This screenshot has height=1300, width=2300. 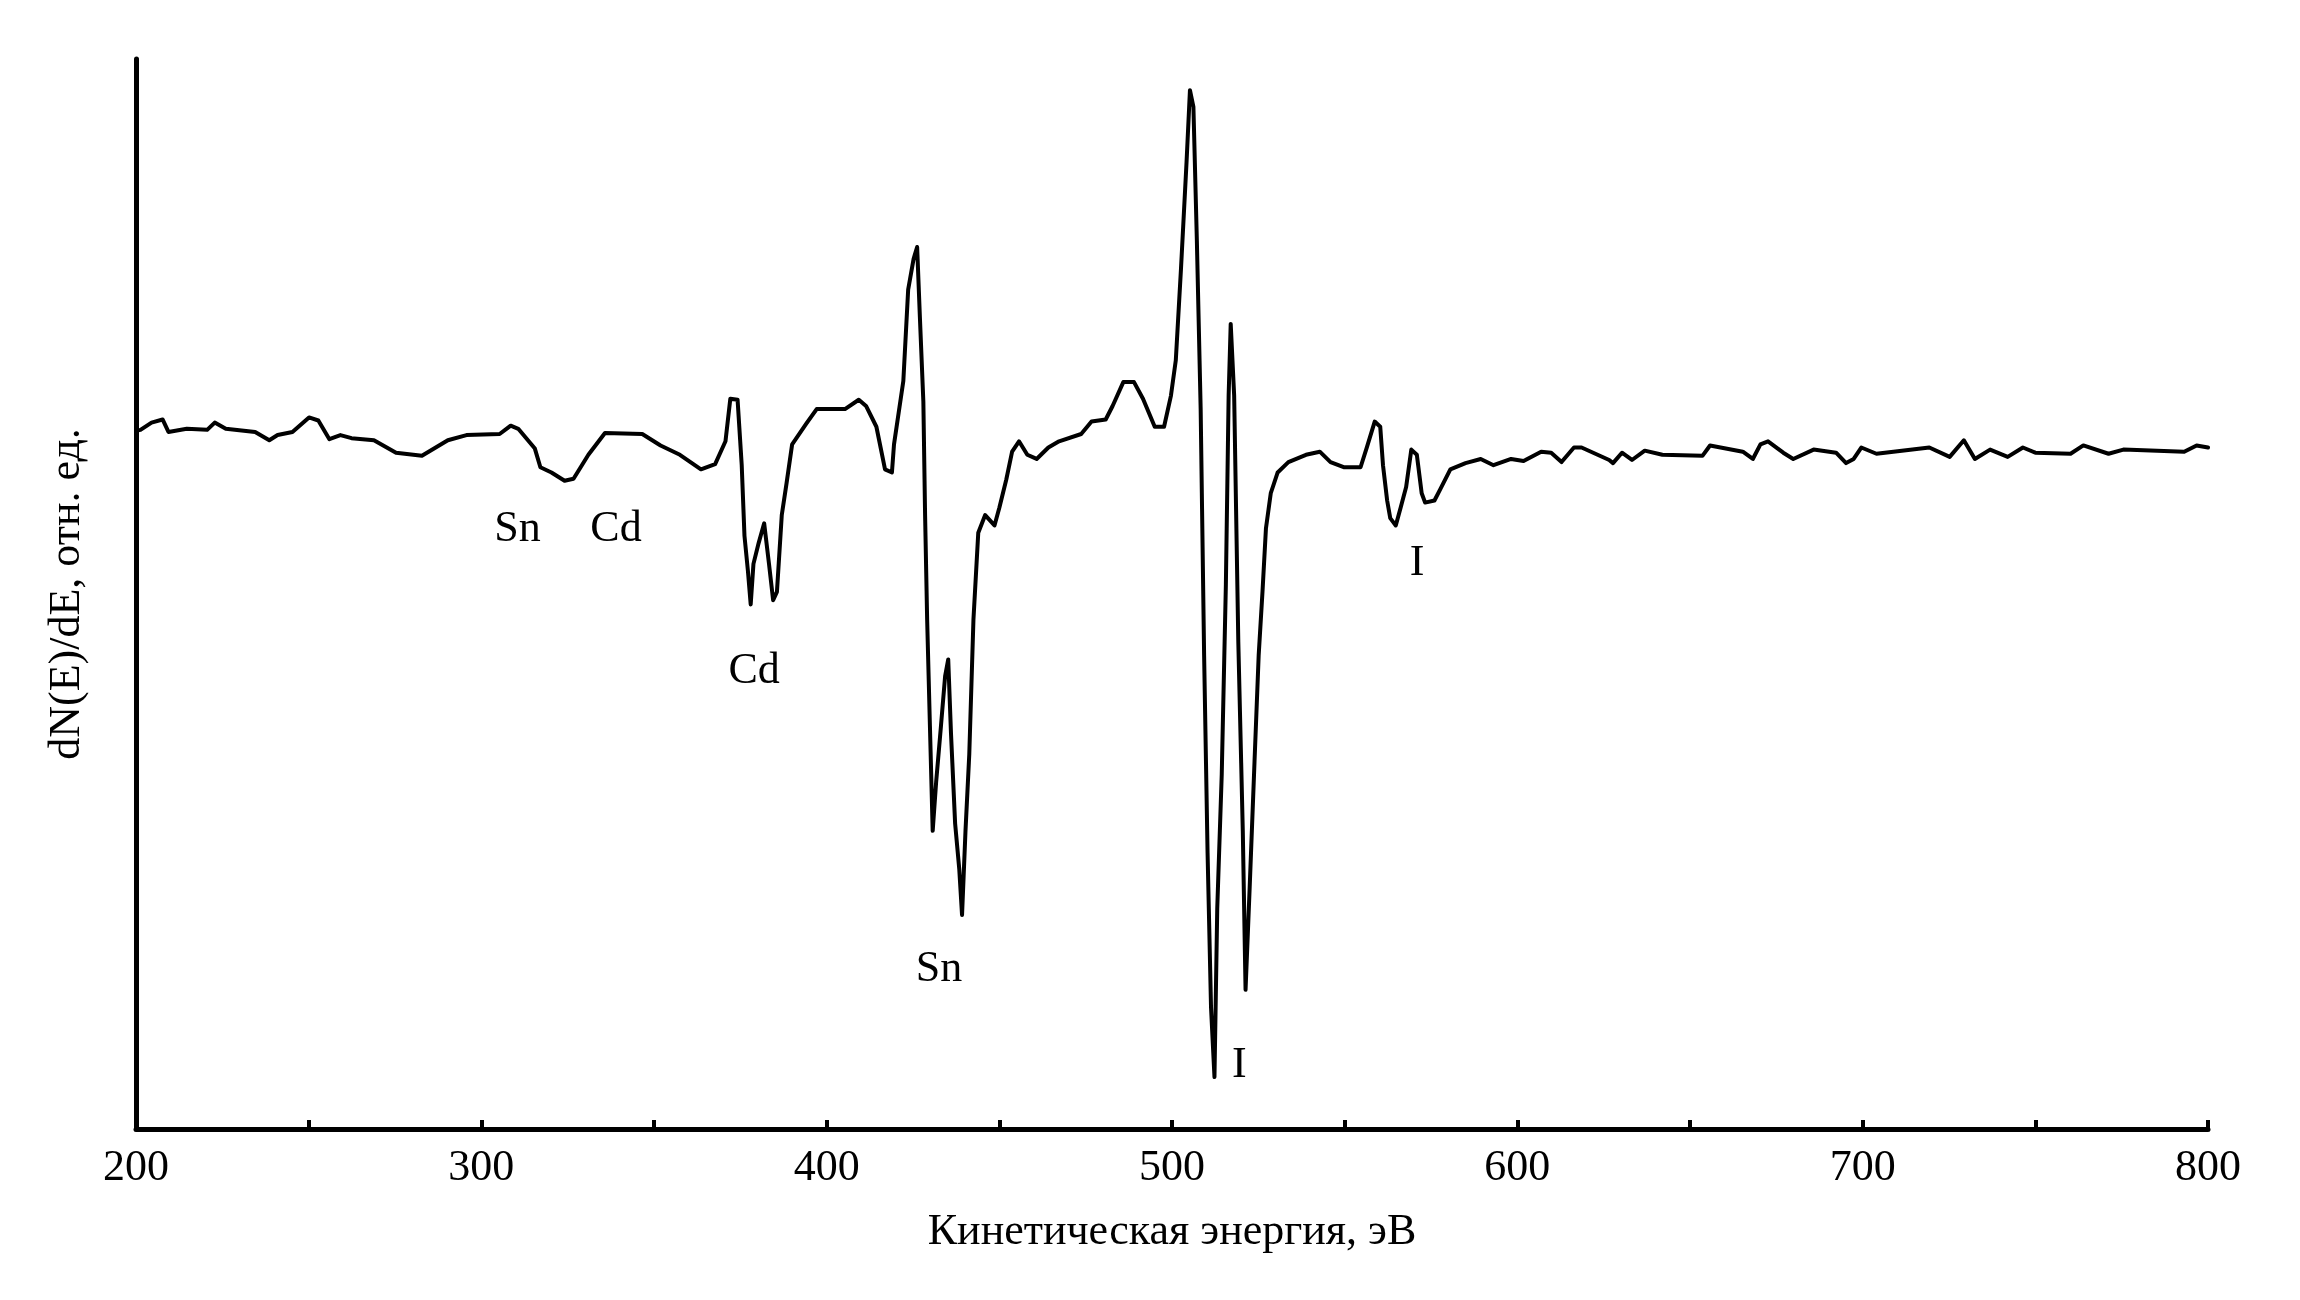 What do you see at coordinates (1172, 1165) in the screenshot?
I see `x-tick-label: 500` at bounding box center [1172, 1165].